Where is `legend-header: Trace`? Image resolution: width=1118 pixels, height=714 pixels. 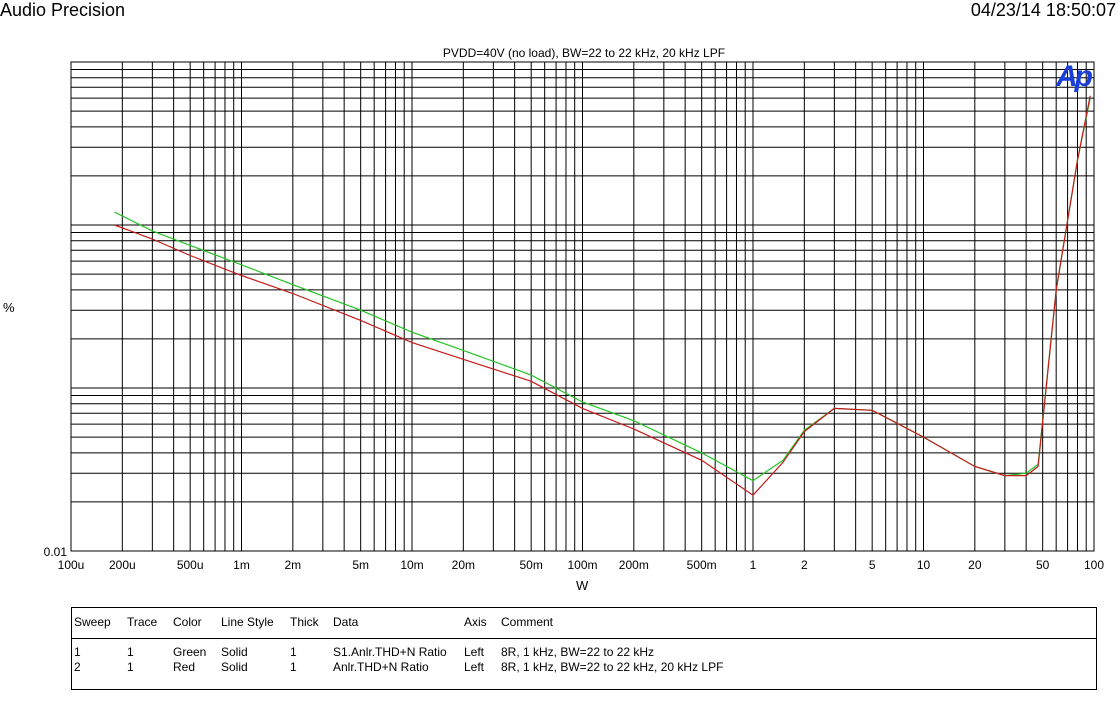
legend-header: Trace is located at coordinates (142, 622).